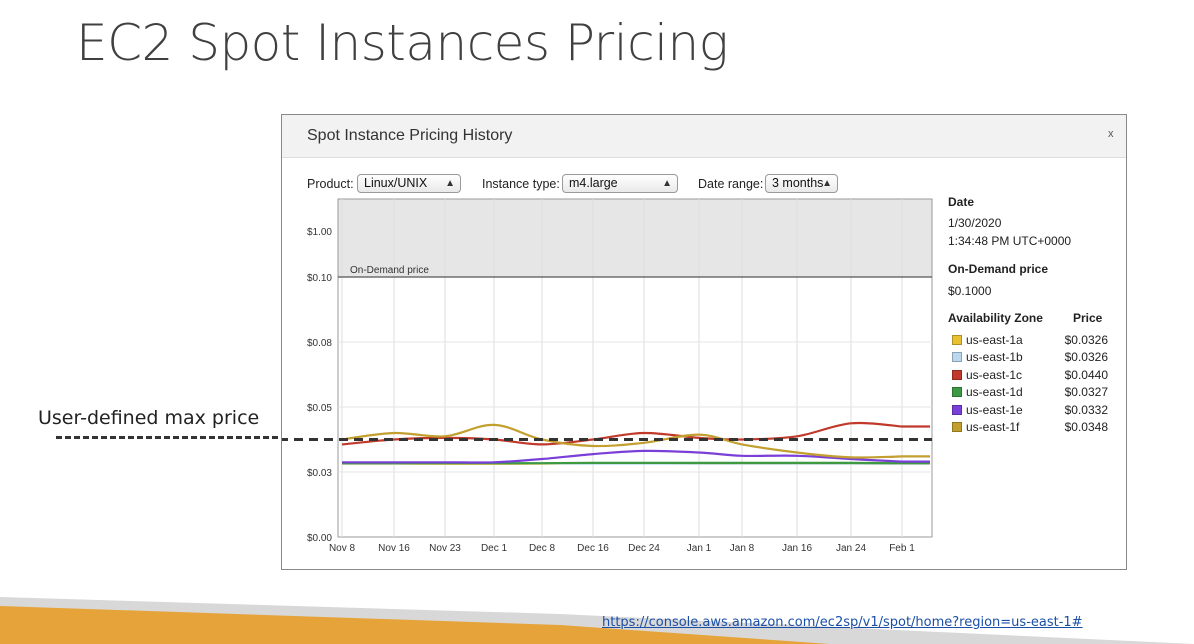  I want to click on series-line-us-east-1e, so click(635, 456).